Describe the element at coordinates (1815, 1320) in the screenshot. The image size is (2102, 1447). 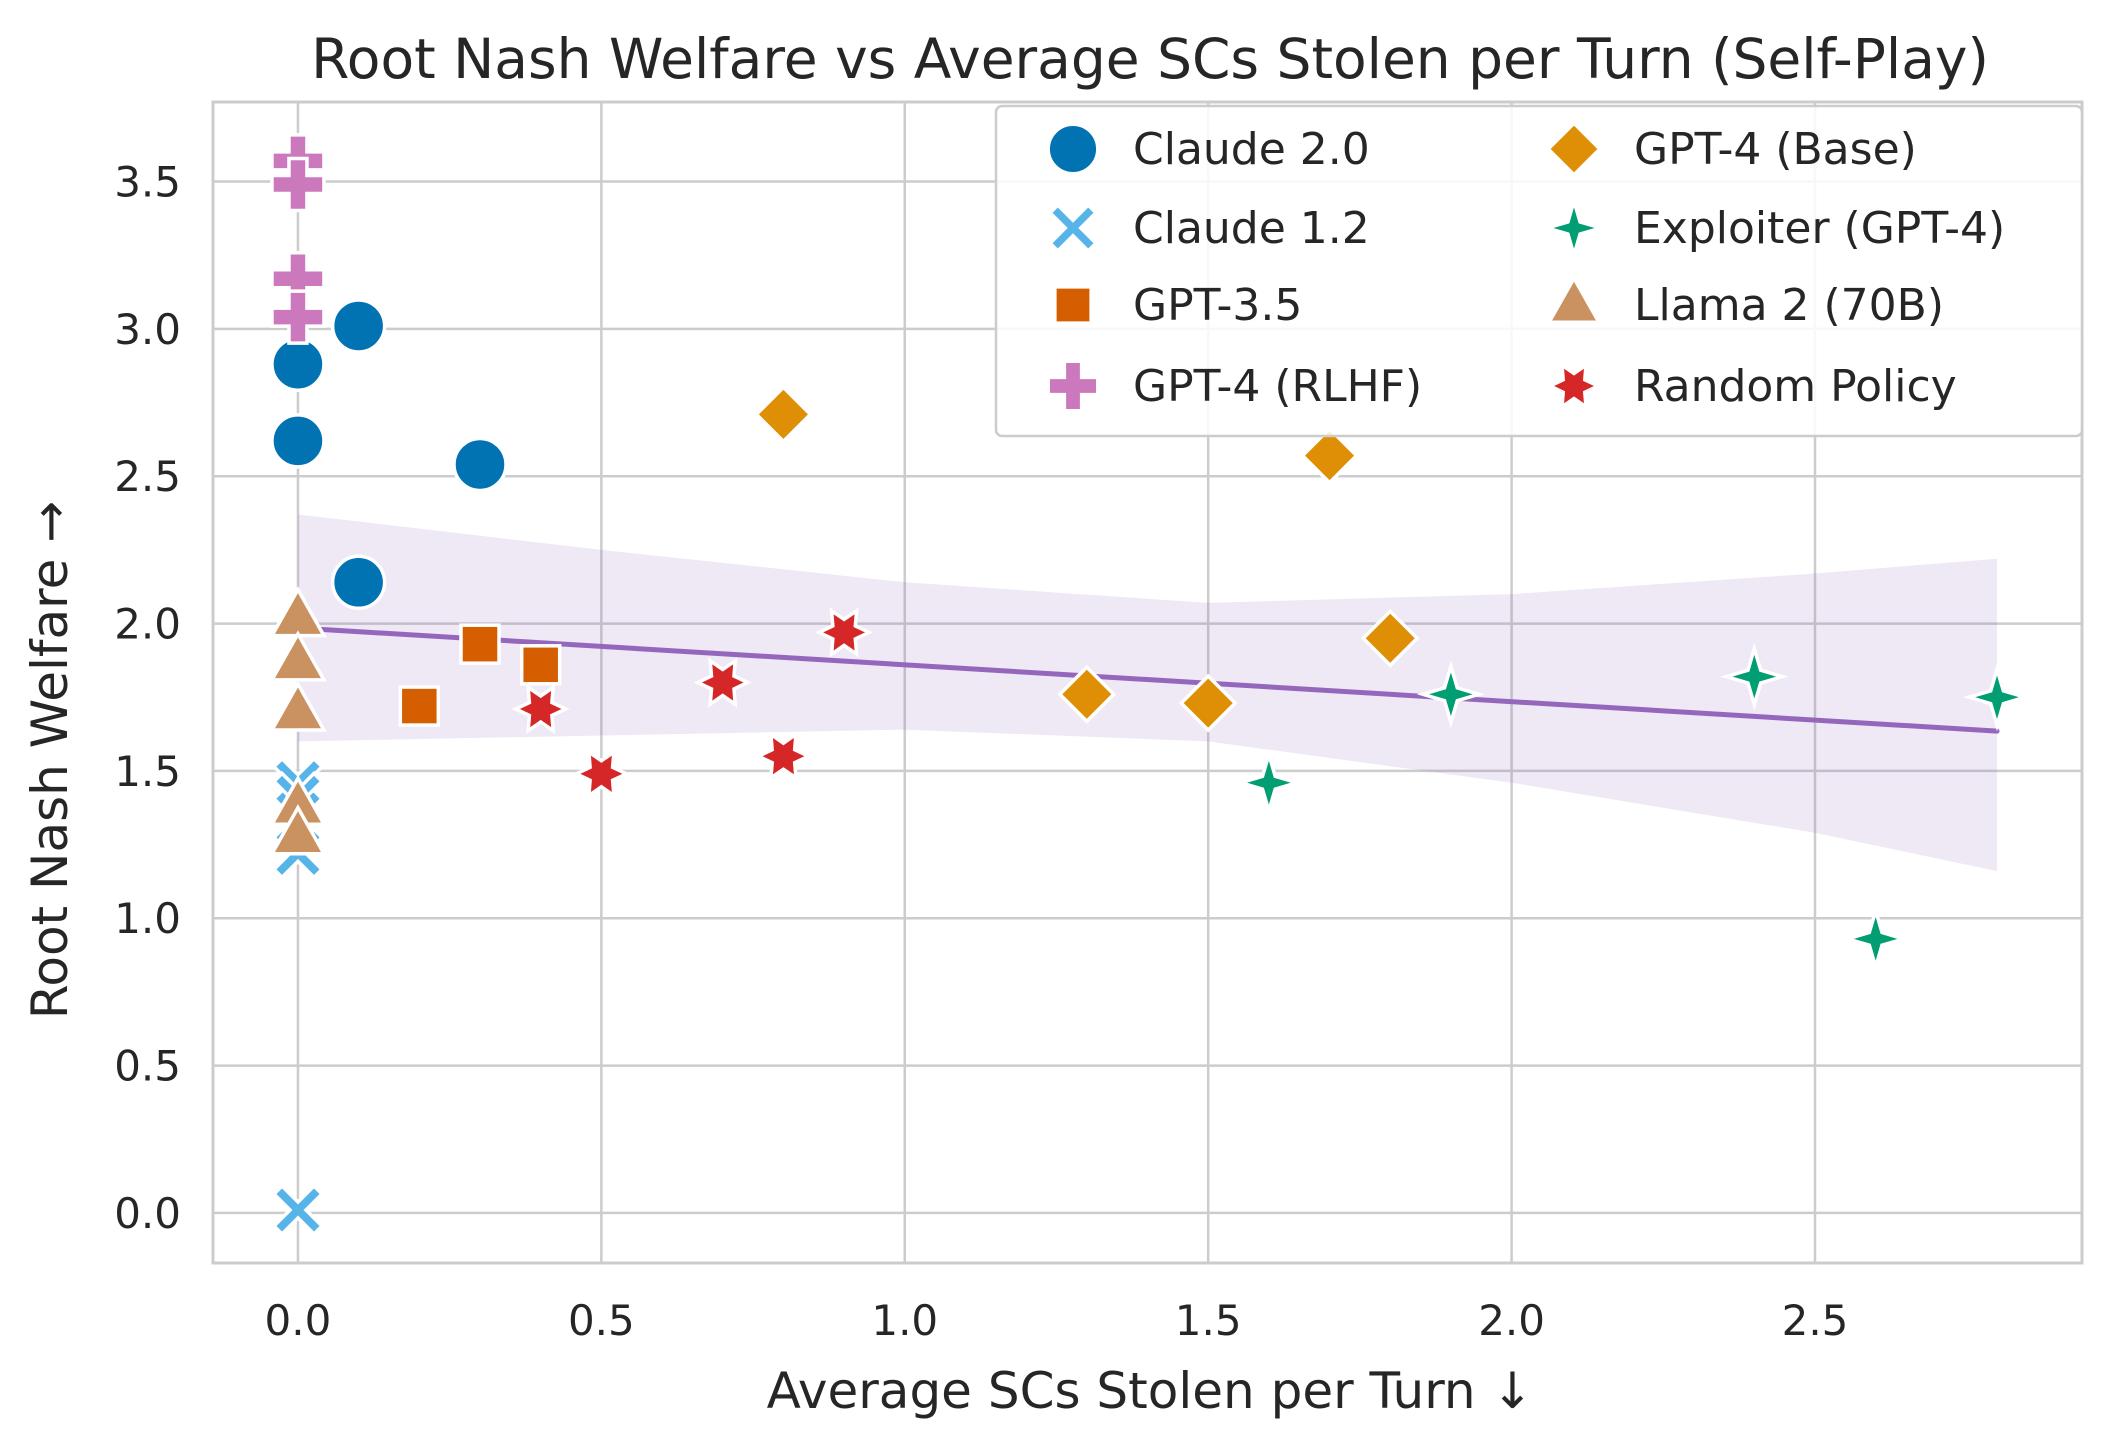
I see `x-tick-label: 2.5` at that location.